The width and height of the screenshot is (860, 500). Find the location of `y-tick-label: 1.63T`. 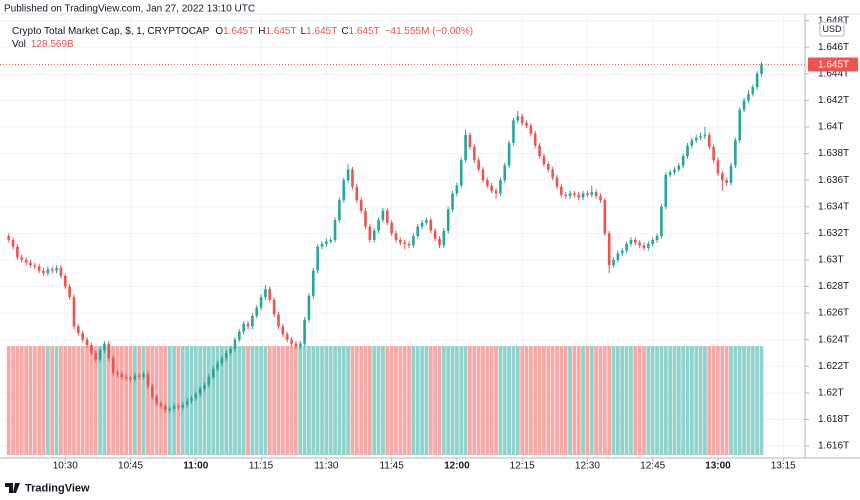

y-tick-label: 1.63T is located at coordinates (831, 260).